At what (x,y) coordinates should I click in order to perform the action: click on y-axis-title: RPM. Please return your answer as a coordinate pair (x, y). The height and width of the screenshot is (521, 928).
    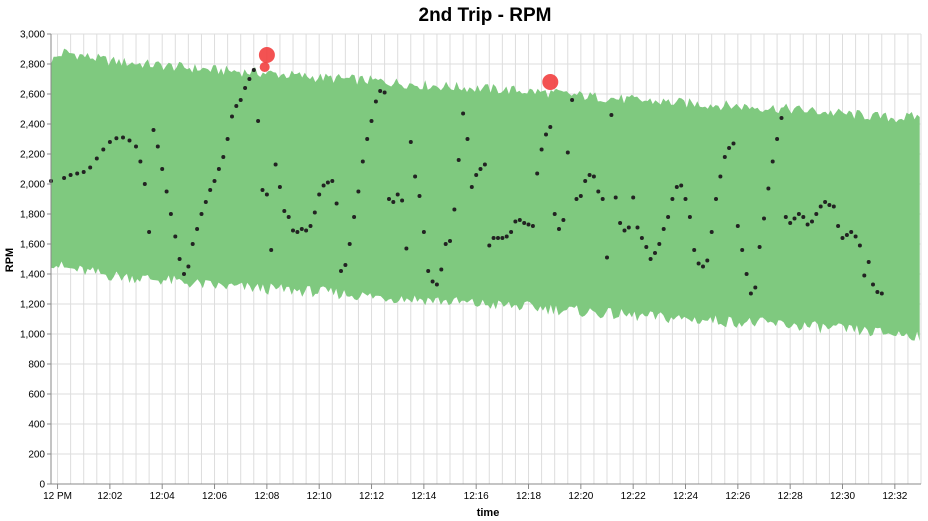
    Looking at the image, I should click on (10, 260).